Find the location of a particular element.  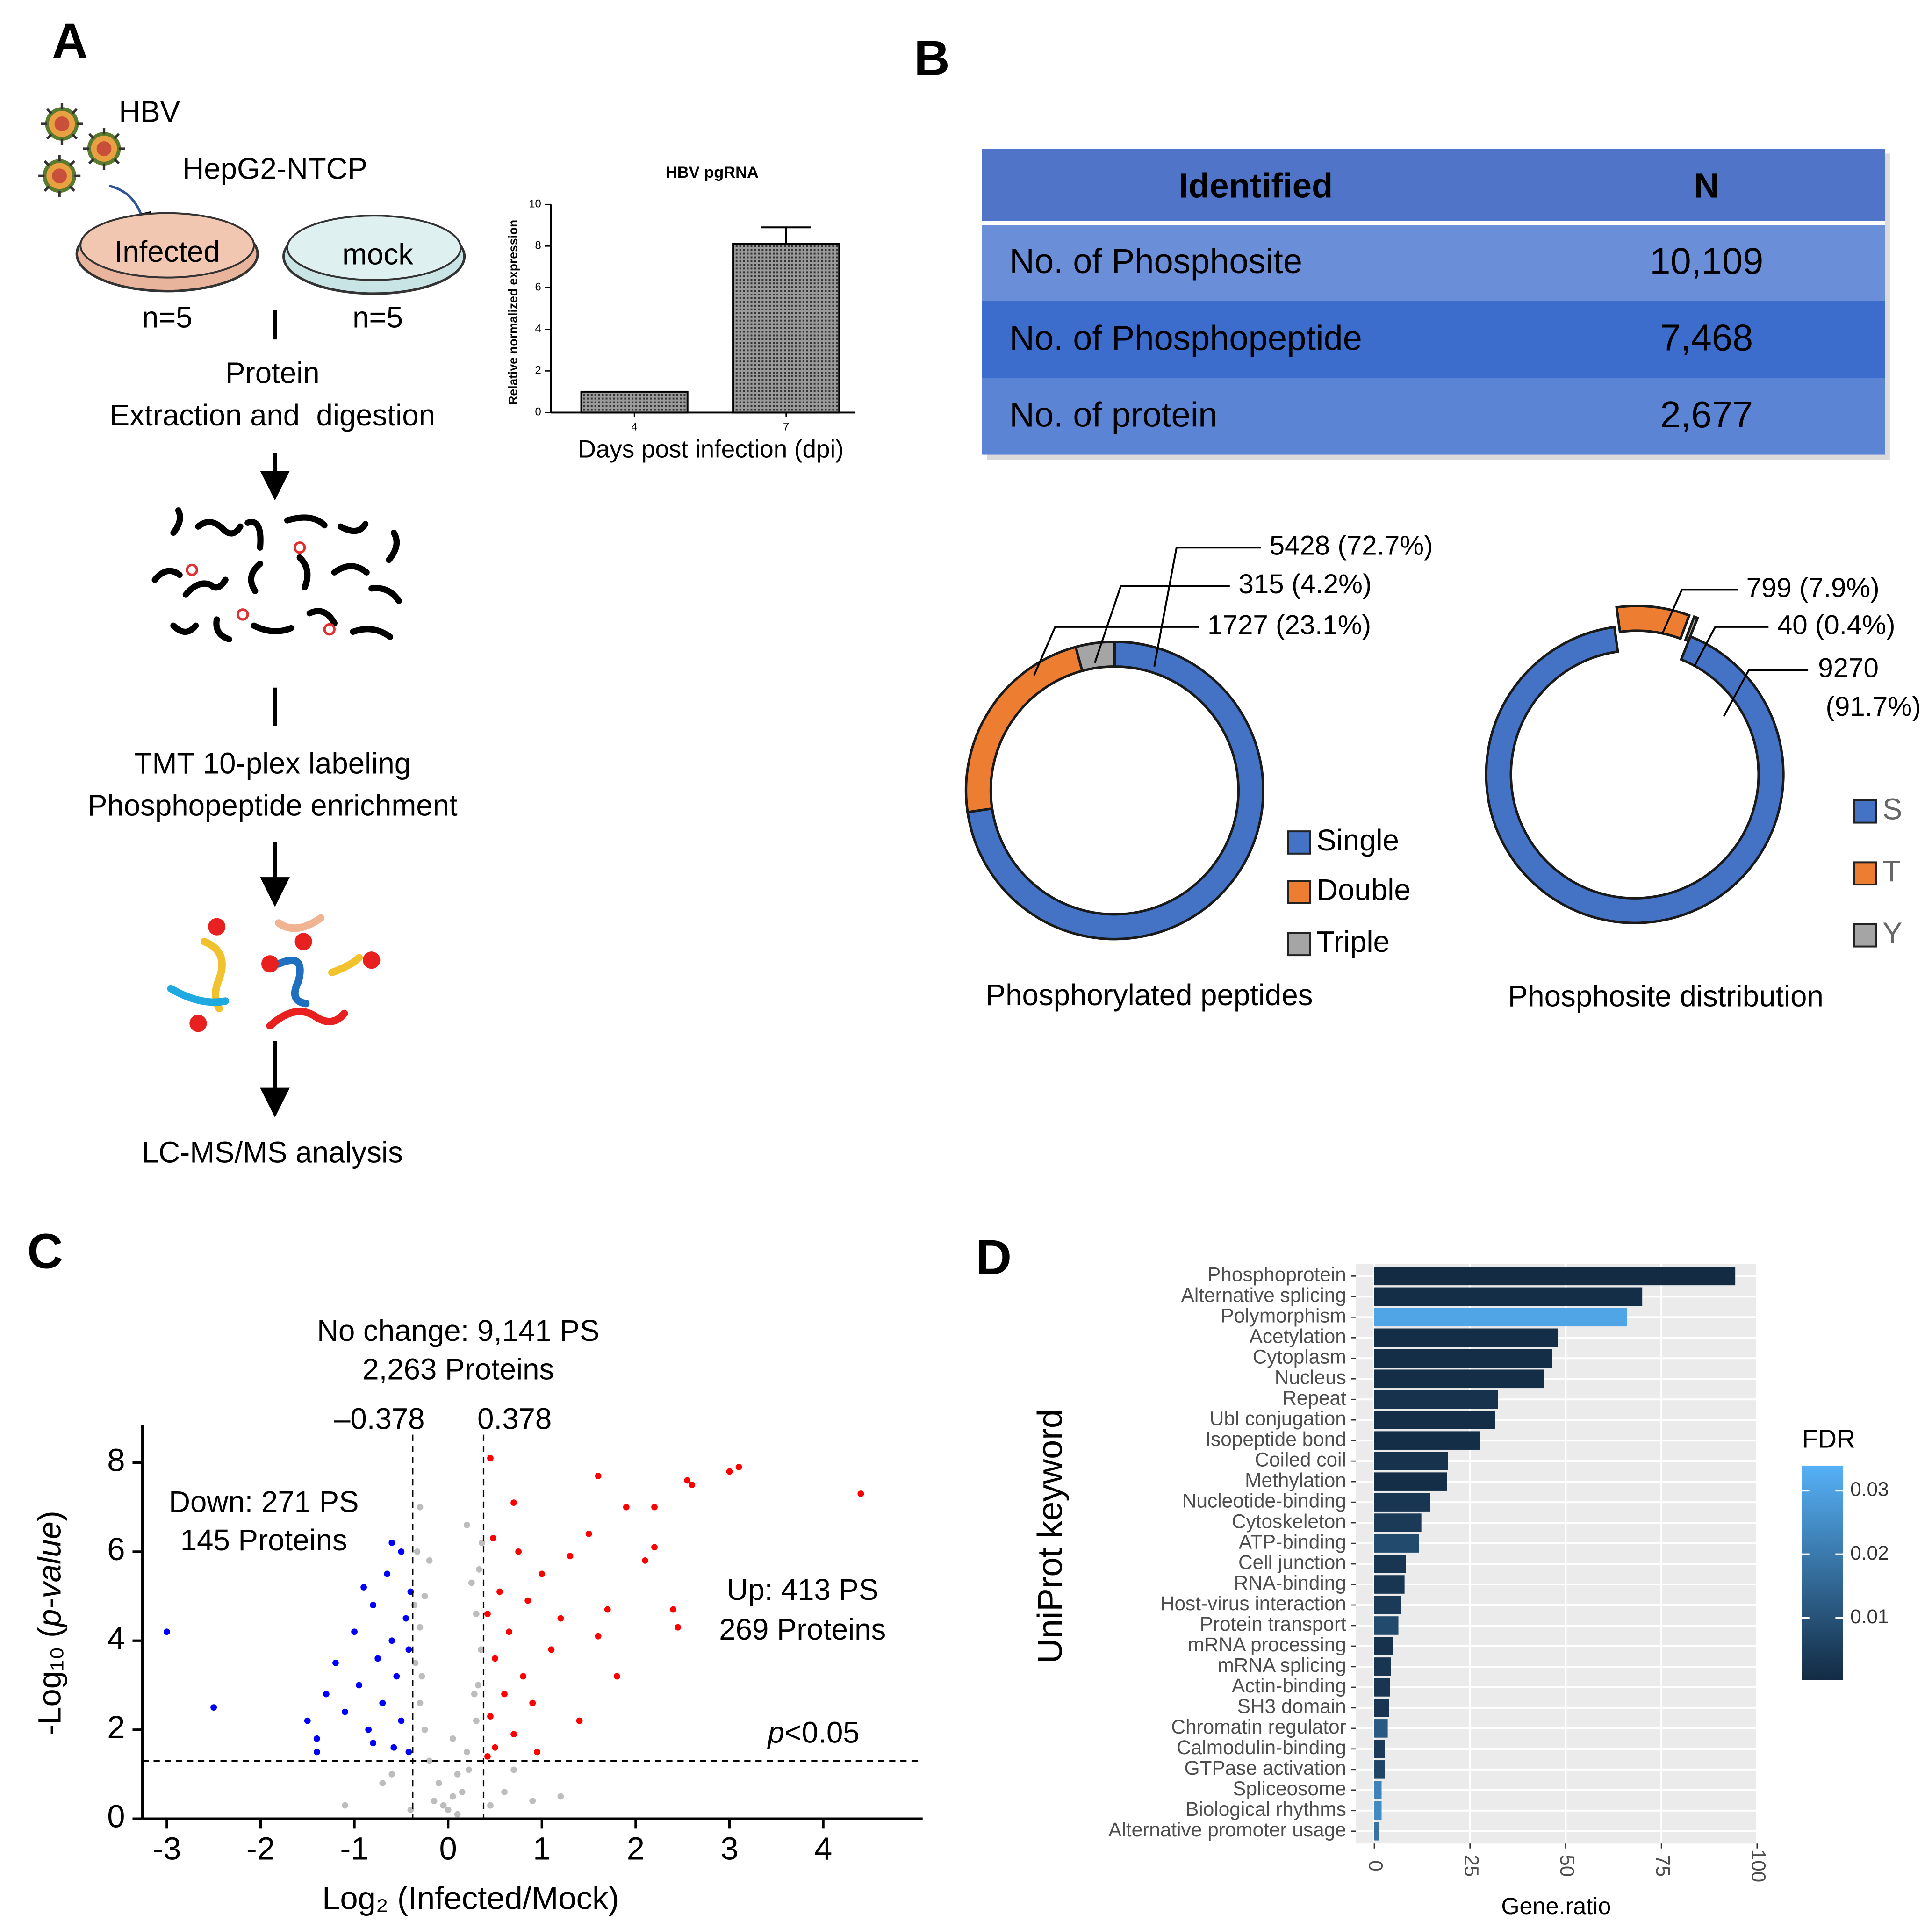

y-tick-label: Nucleus is located at coordinates (1310, 1377).